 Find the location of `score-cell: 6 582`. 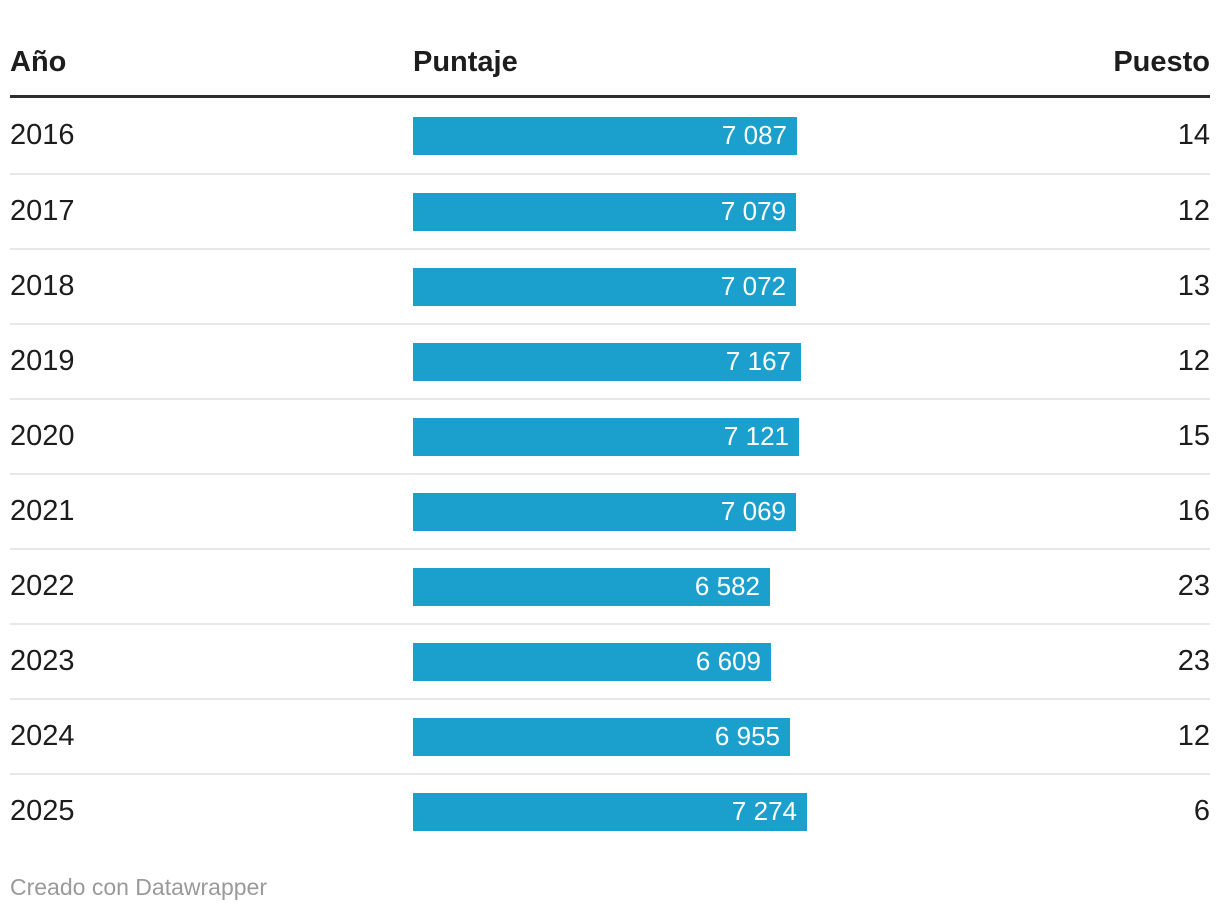

score-cell: 6 582 is located at coordinates (613, 586).